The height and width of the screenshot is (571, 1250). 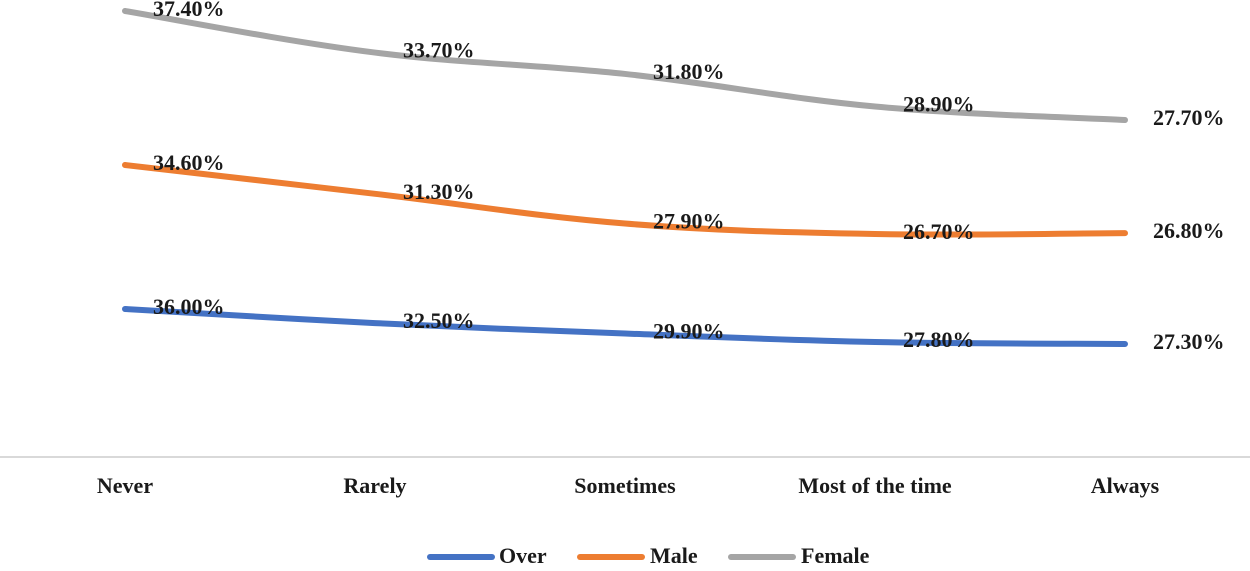 I want to click on data-label-male-0: 34.60%, so click(x=189, y=162).